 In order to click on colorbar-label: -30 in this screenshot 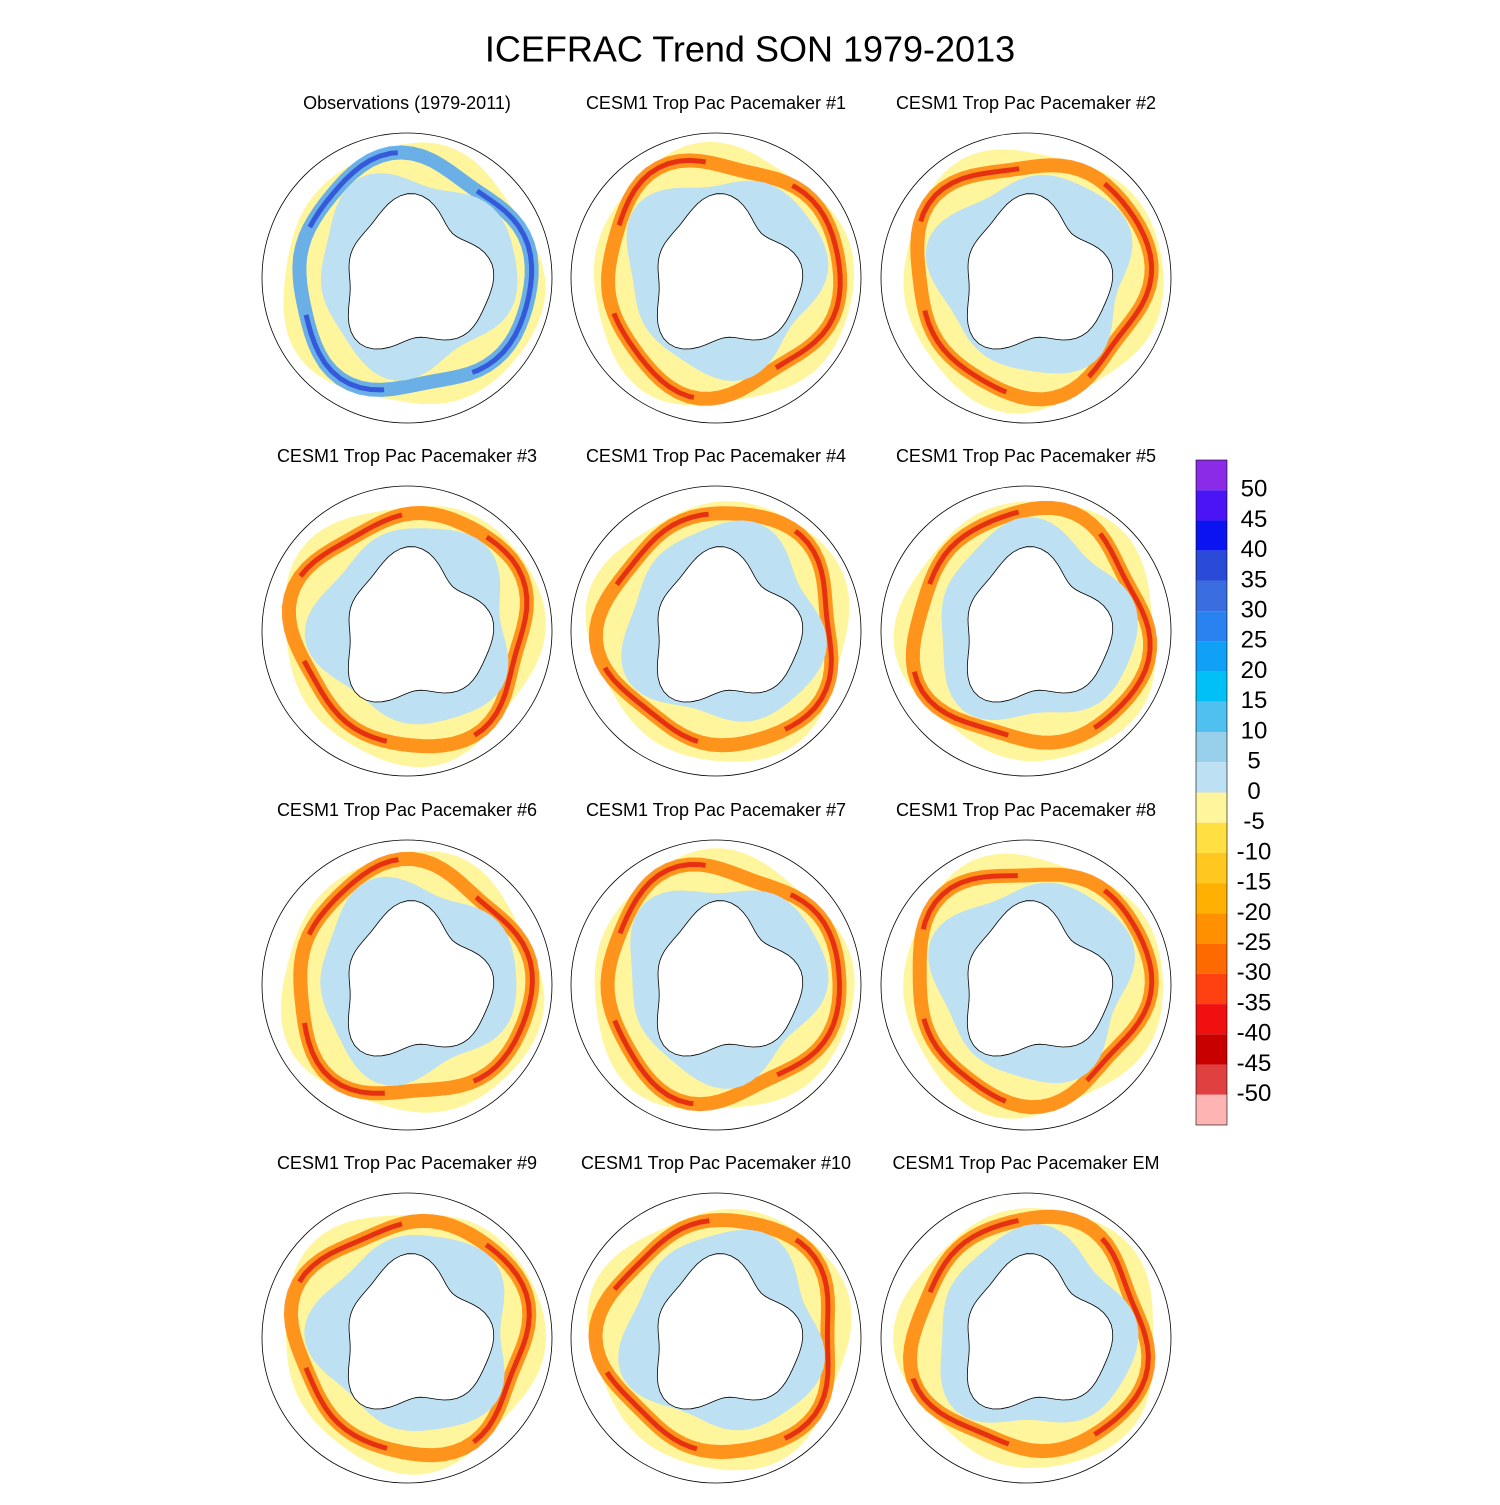, I will do `click(1254, 972)`.